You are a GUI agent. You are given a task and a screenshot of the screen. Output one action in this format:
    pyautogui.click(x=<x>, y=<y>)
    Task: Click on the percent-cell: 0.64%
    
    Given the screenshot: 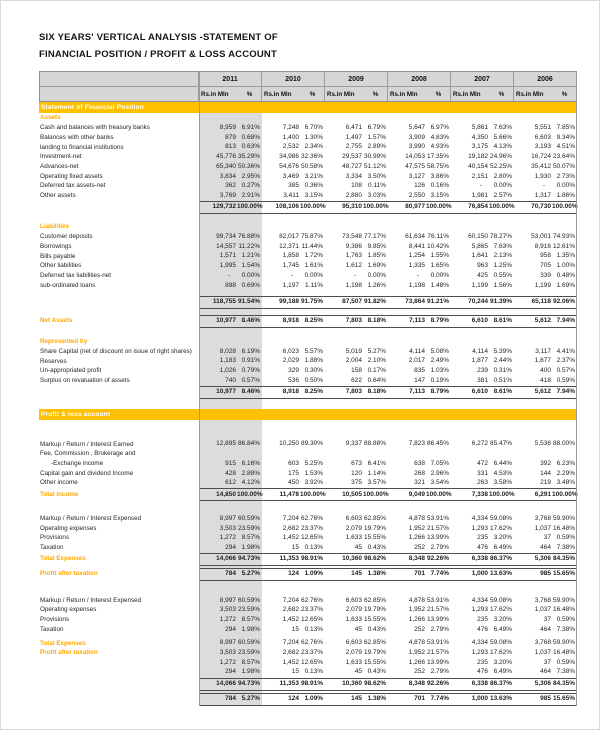 What is the action you would take?
    pyautogui.click(x=376, y=380)
    